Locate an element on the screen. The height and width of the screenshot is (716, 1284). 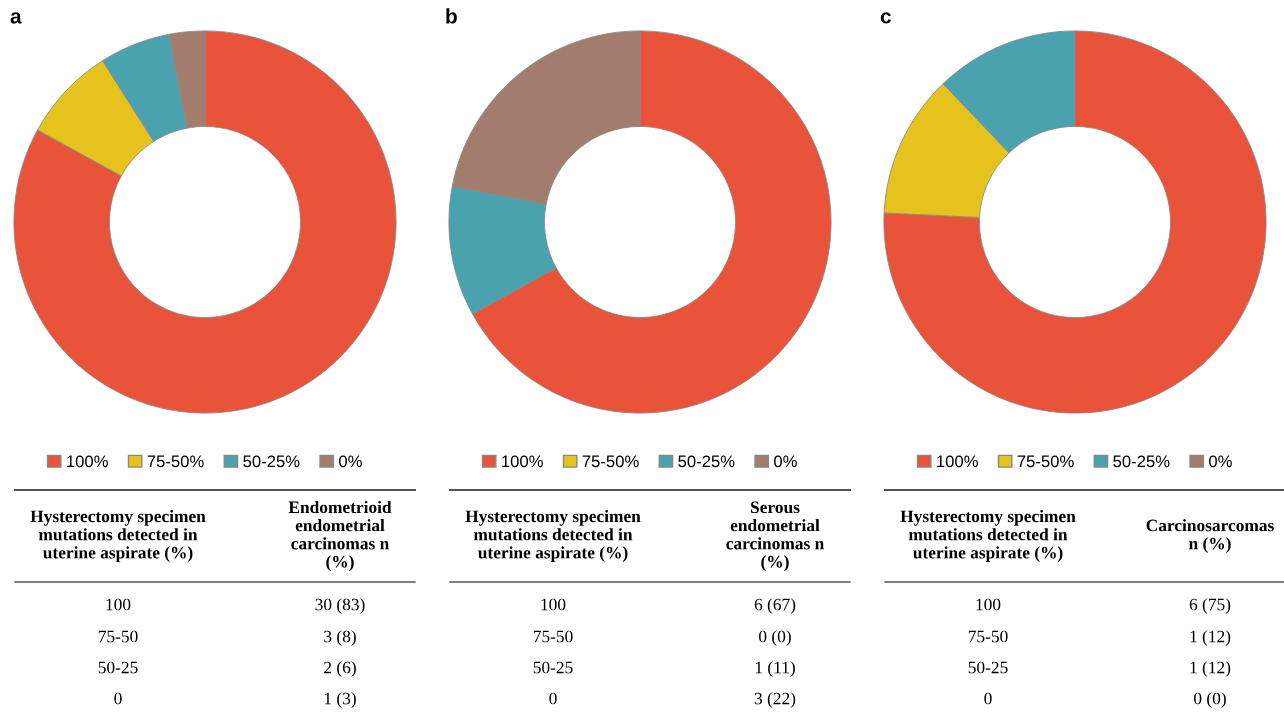
text: 6 (67) is located at coordinates (775, 606).